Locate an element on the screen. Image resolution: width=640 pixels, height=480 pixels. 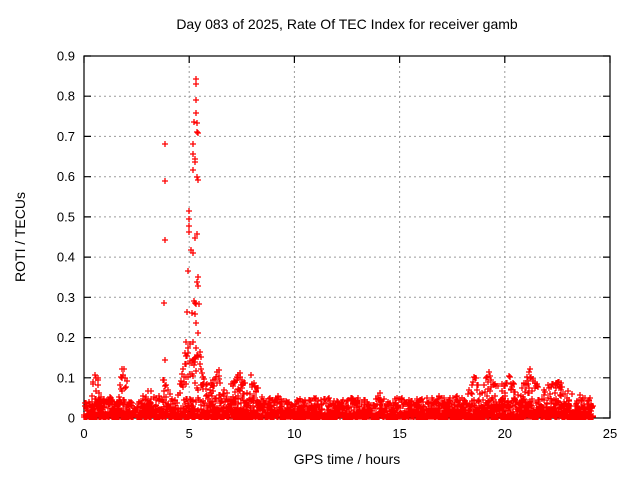
y-tick-label: 0.3 is located at coordinates (66, 297).